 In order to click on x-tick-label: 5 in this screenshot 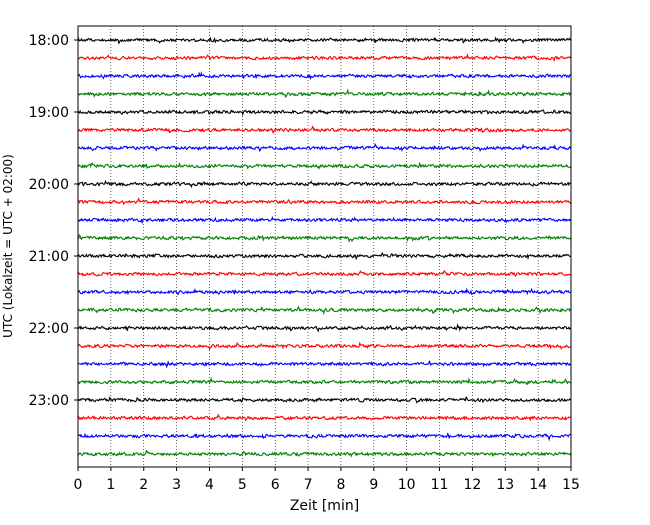, I will do `click(242, 485)`.